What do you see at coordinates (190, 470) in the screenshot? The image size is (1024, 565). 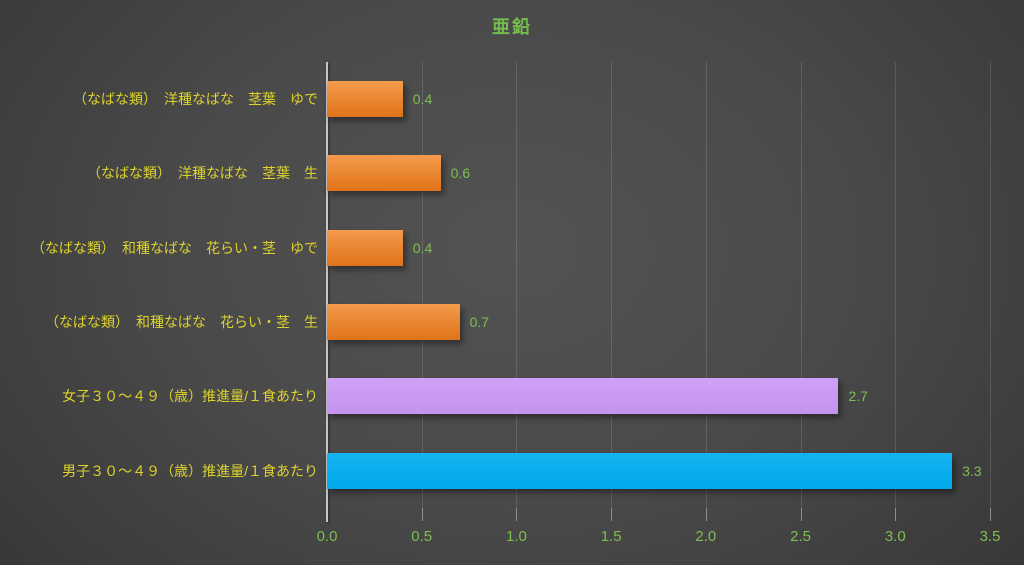 I see `category-label: 男子３０～４９（歳）推進量/１食あたり` at bounding box center [190, 470].